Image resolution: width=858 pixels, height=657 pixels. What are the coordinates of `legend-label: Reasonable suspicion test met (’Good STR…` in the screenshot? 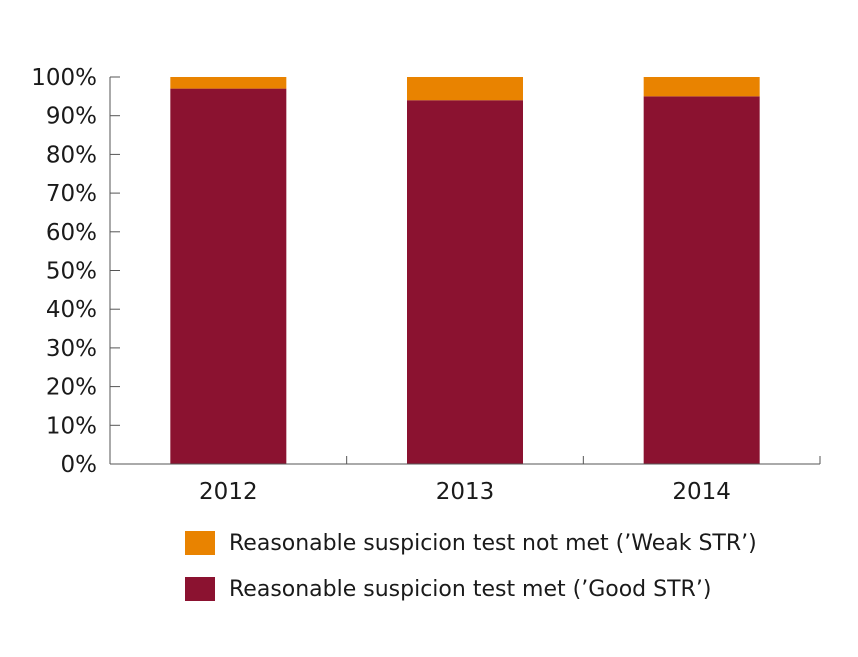 It's located at (470, 589).